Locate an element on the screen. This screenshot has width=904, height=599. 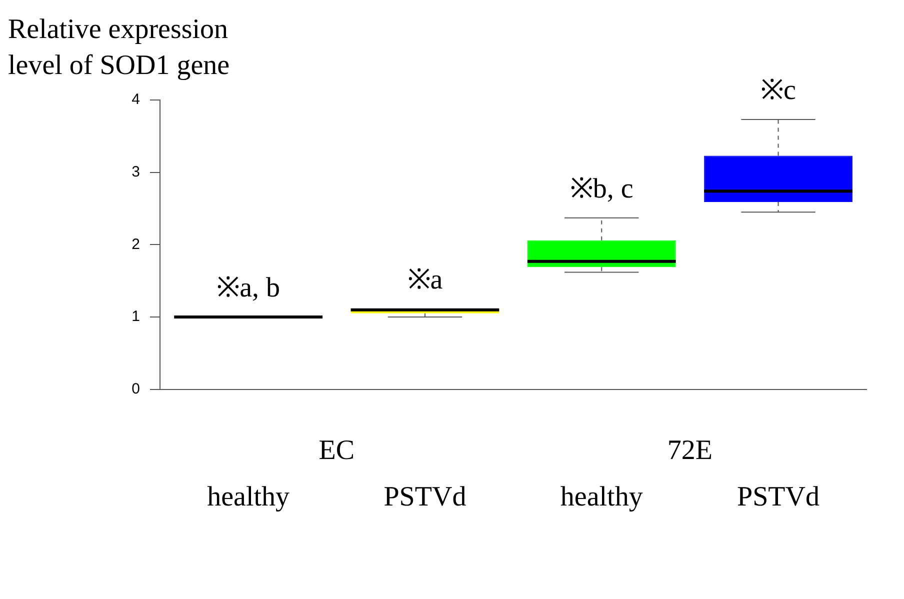
annotation: ※a is located at coordinates (425, 280).